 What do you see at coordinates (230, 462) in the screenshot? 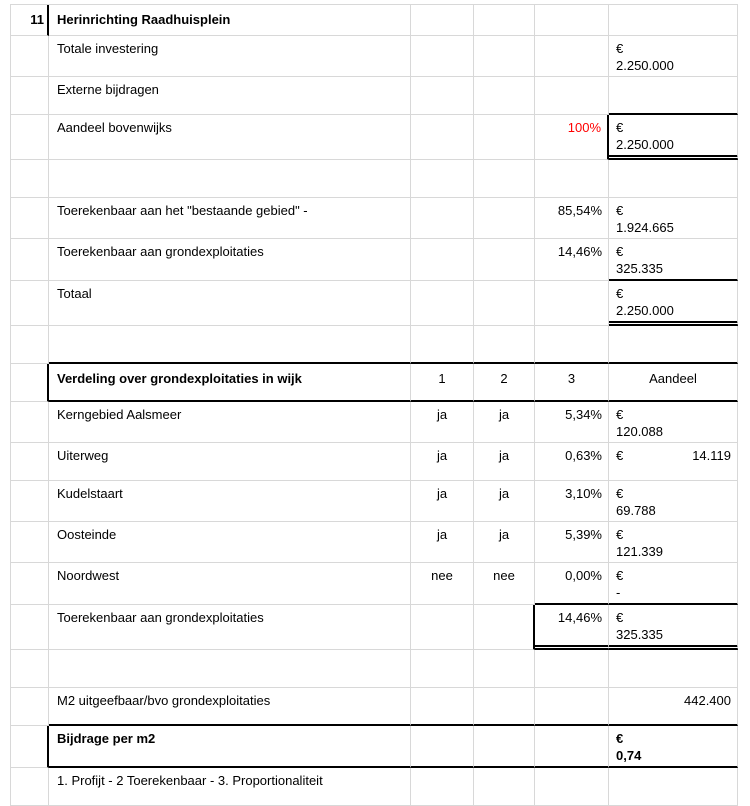
I see `label-wijk: Uiterweg` at bounding box center [230, 462].